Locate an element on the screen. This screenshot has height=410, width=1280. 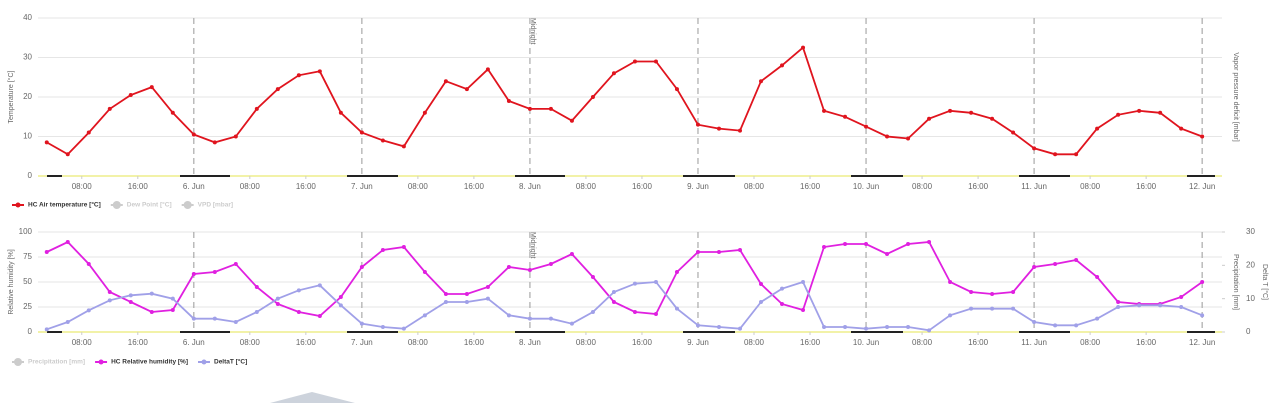
legend-item: HC Air temperature [°C] is located at coordinates (56, 205).